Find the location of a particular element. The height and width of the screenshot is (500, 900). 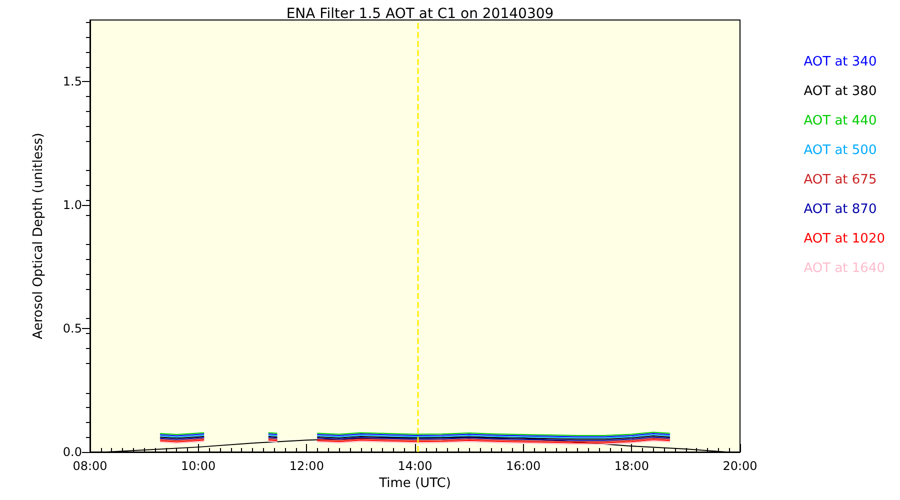

chart-title: ENA Filter 1.5 AOT at C1 on 20140309 is located at coordinates (420, 14).